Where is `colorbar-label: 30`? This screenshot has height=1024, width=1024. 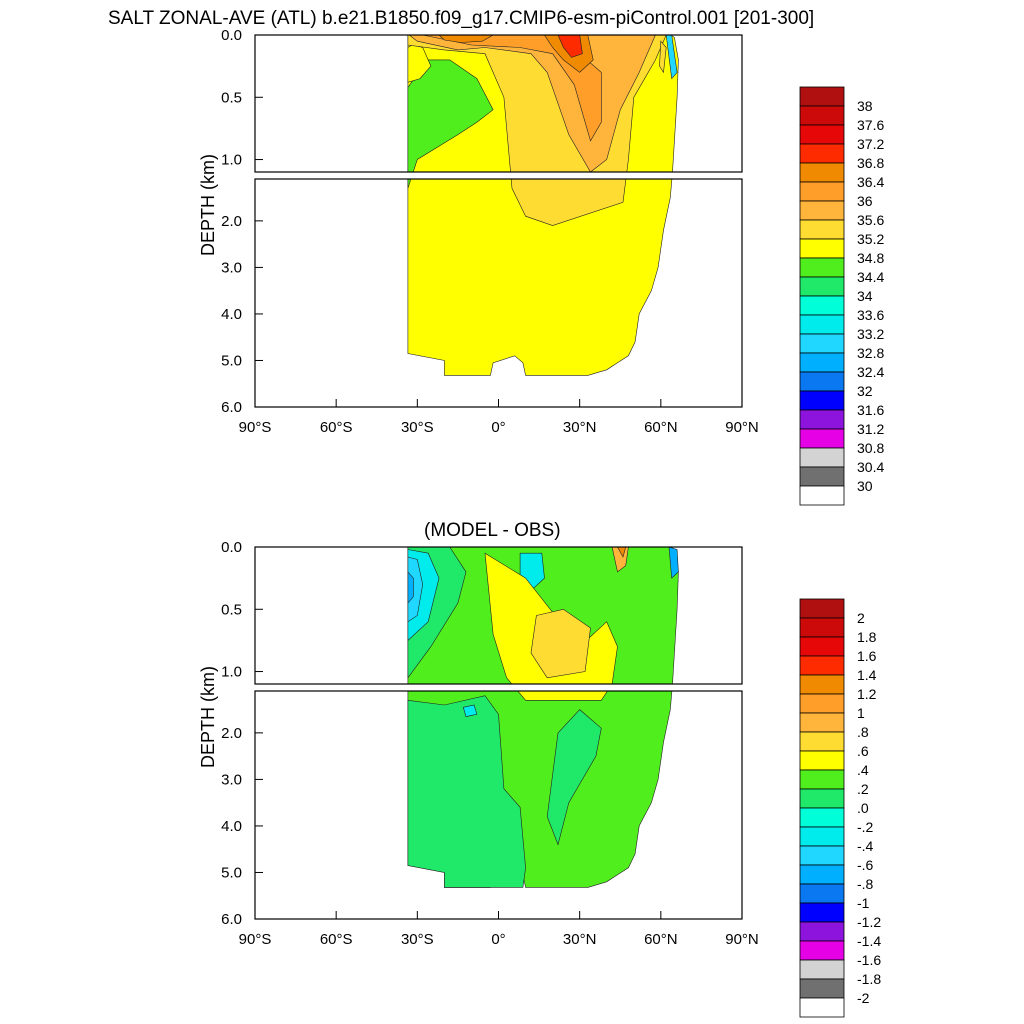 colorbar-label: 30 is located at coordinates (865, 486).